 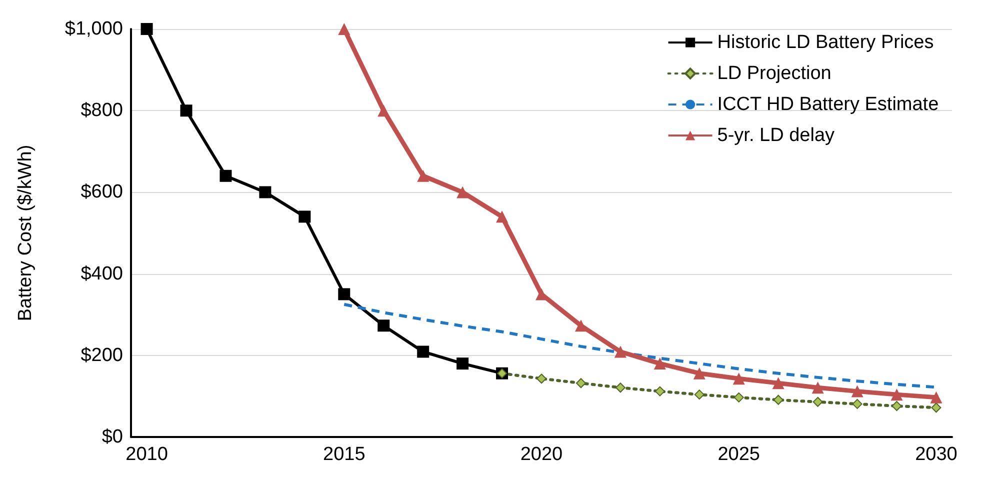 What do you see at coordinates (101, 192) in the screenshot?
I see `y-tick-label: $600` at bounding box center [101, 192].